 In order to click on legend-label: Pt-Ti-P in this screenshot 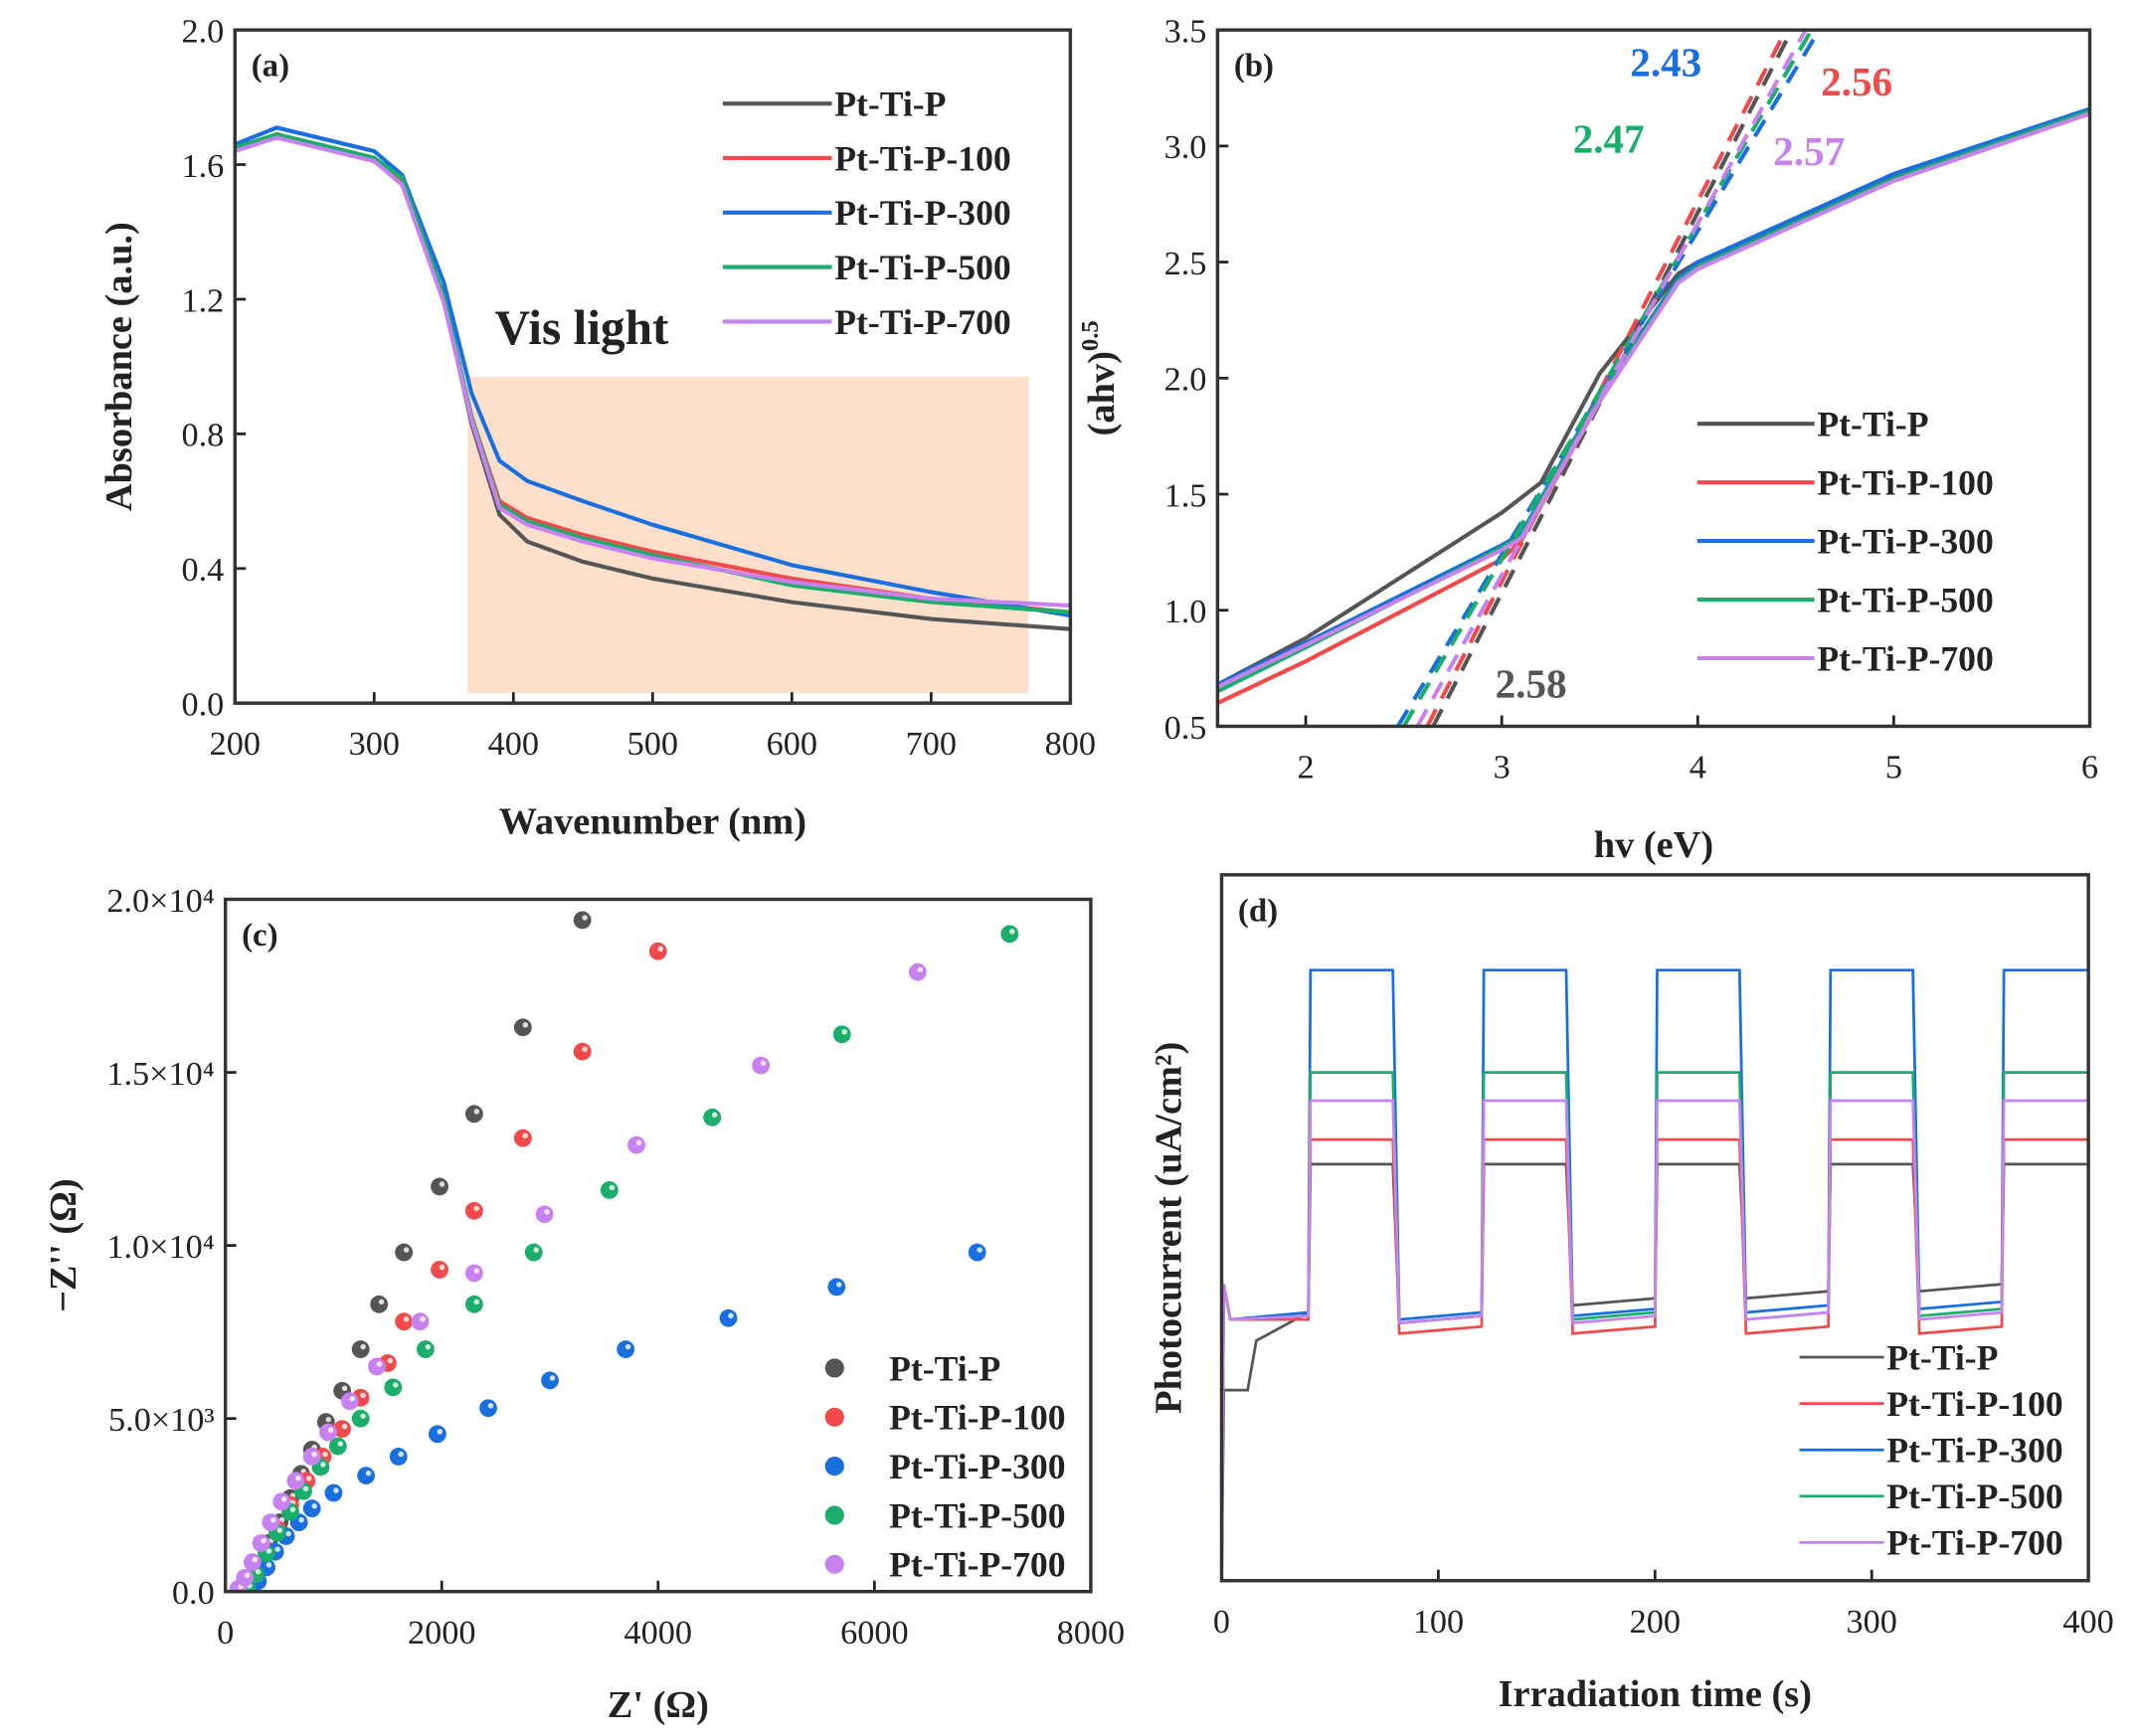, I will do `click(1873, 425)`.